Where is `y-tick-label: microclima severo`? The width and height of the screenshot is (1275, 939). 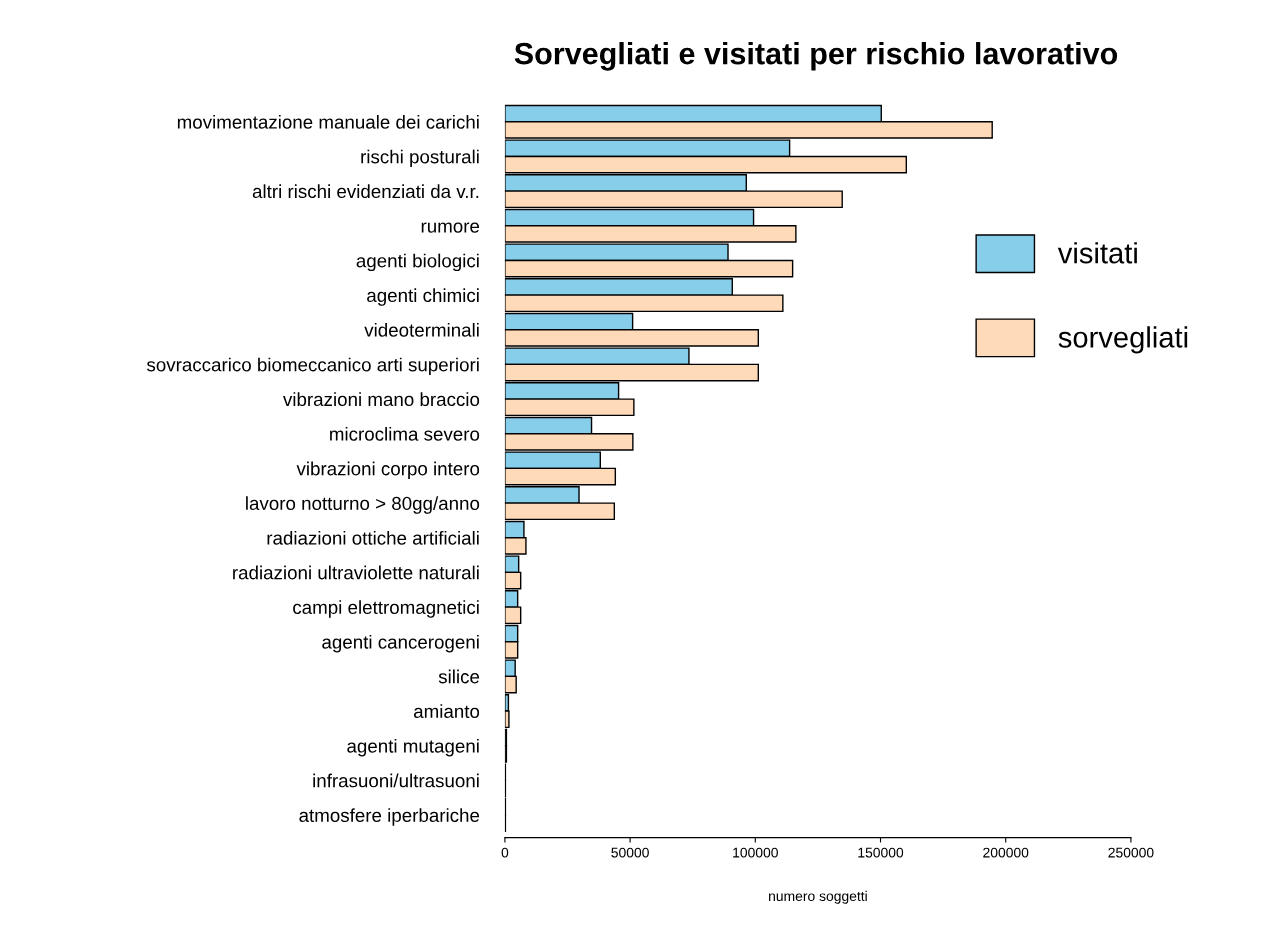 y-tick-label: microclima severo is located at coordinates (405, 433).